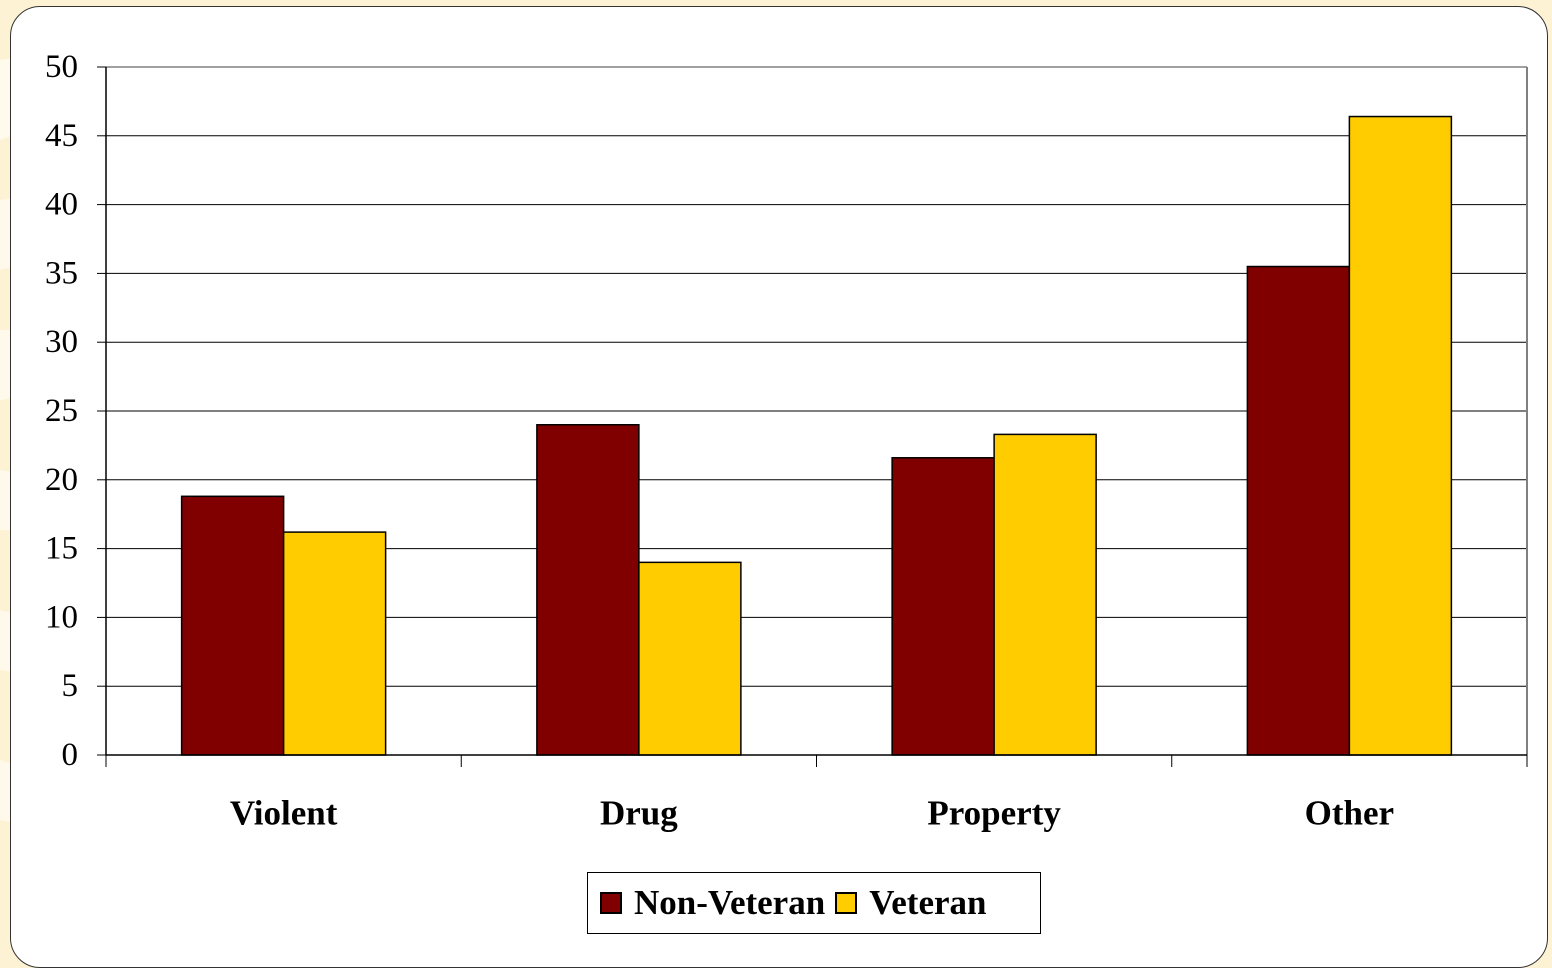  I want to click on y-tick-label-5: 25, so click(61, 411).